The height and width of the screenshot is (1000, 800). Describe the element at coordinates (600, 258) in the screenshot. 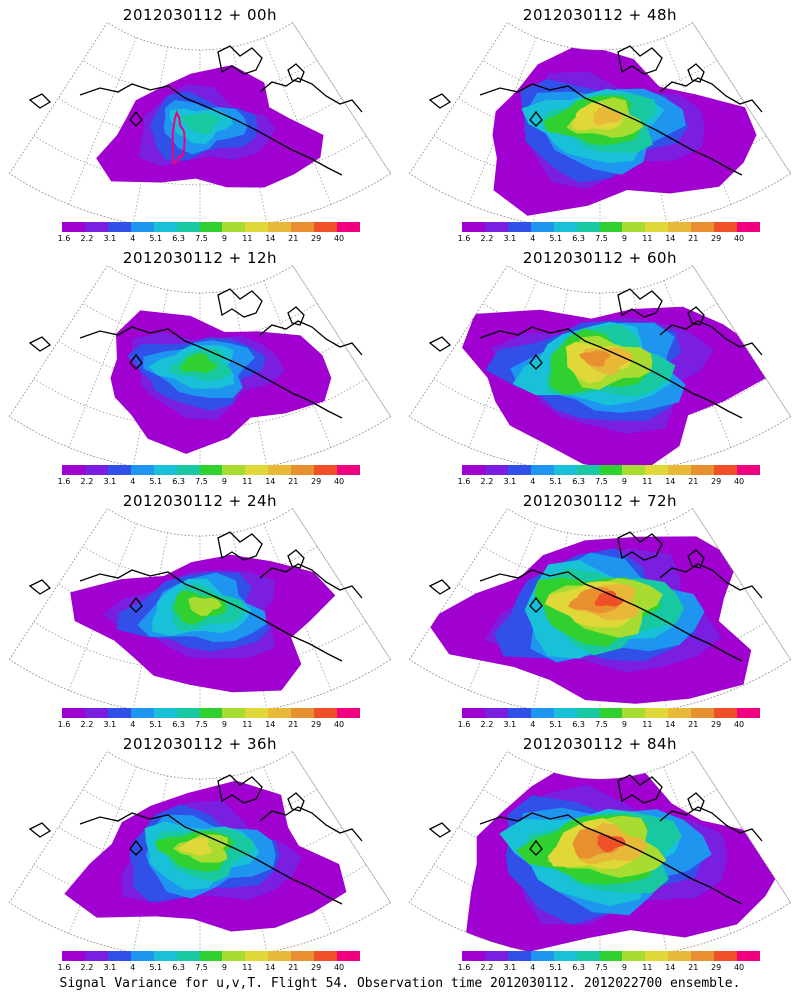

I see `panel-title: 2012030112 + 60h` at that location.